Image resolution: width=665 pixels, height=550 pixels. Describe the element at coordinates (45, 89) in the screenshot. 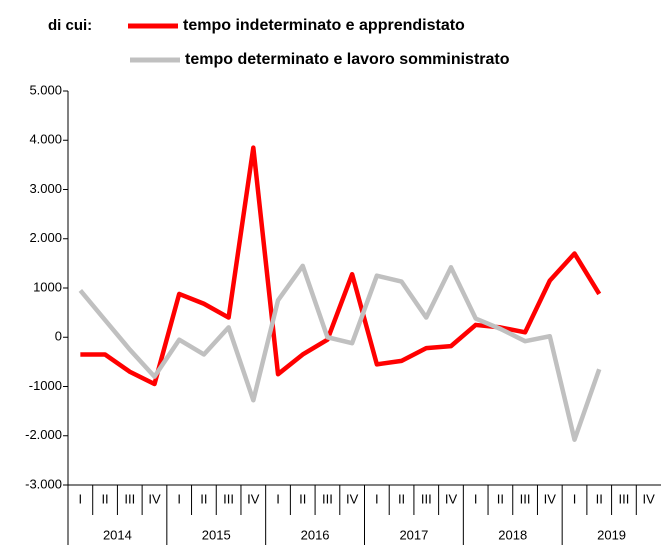

I see `y-tick-label: 5.000` at that location.